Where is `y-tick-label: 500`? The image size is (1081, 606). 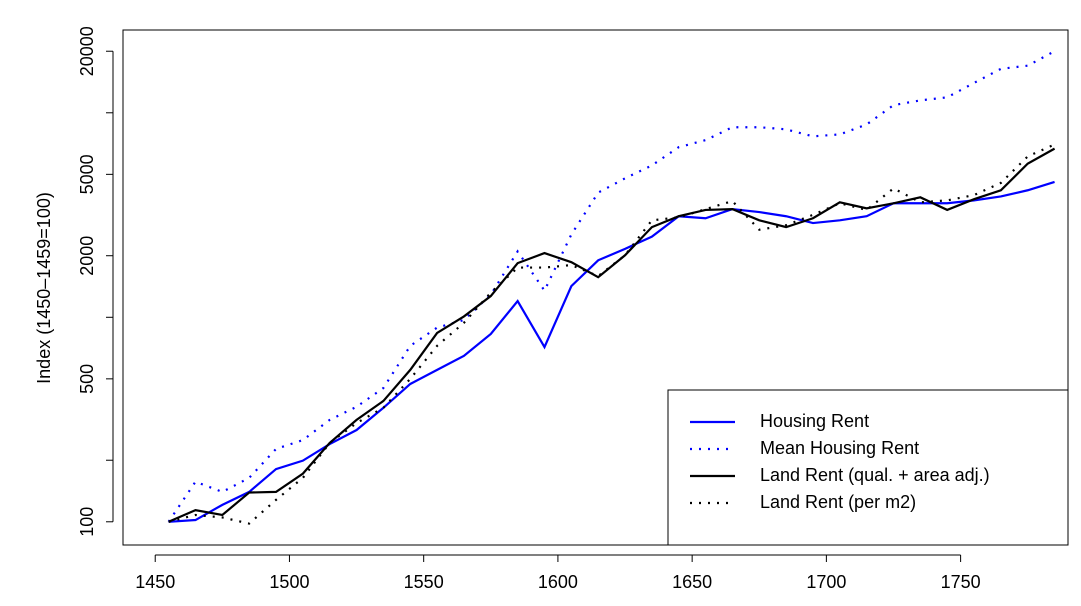 y-tick-label: 500 is located at coordinates (87, 379).